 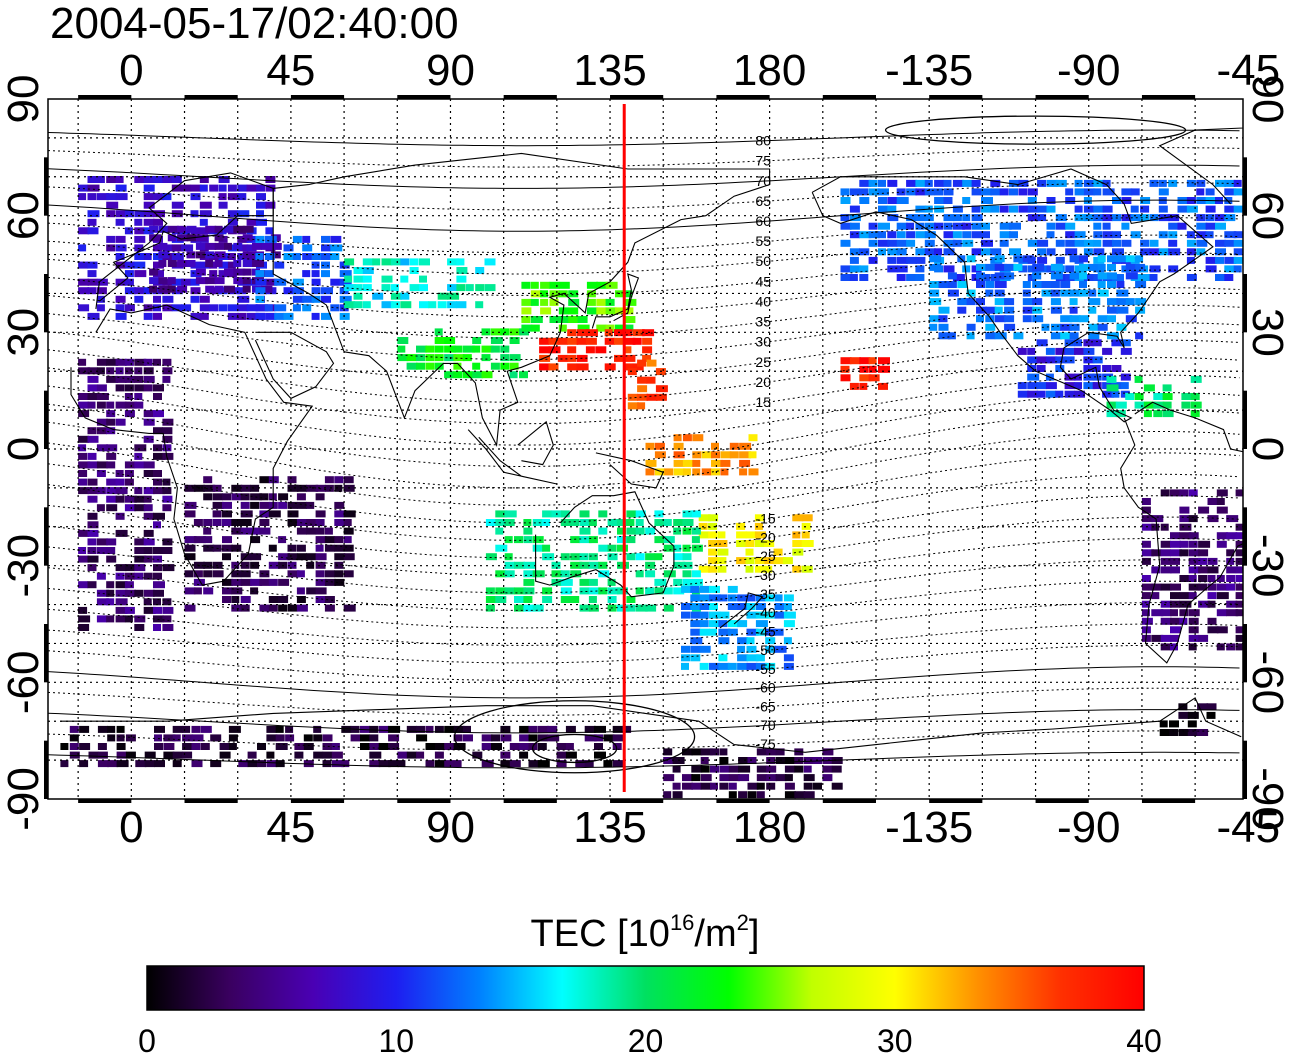 What do you see at coordinates (763, 141) in the screenshot?
I see `mlat-label: 80` at bounding box center [763, 141].